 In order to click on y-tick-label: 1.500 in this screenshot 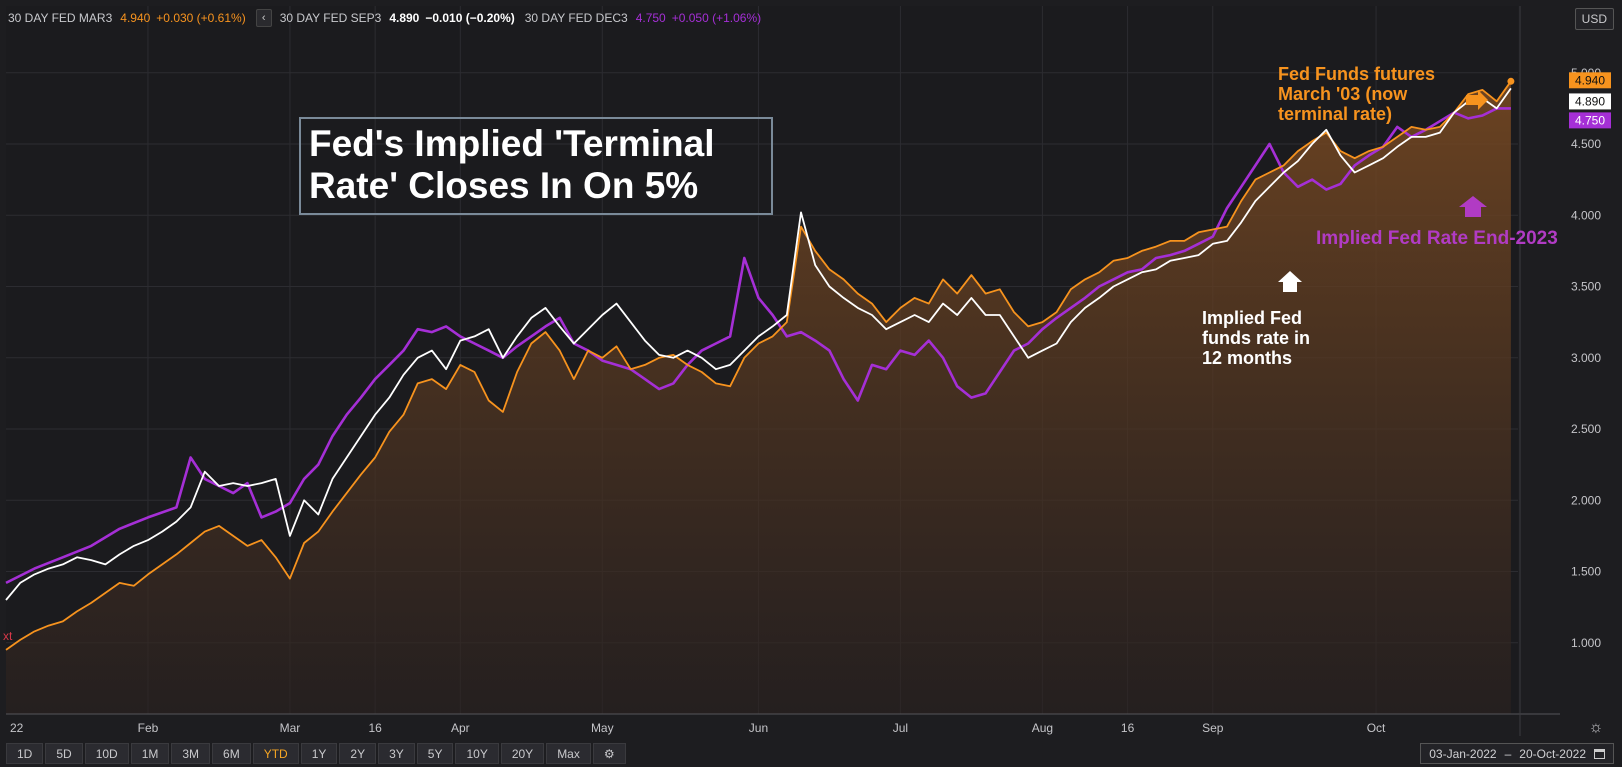, I will do `click(1586, 572)`.